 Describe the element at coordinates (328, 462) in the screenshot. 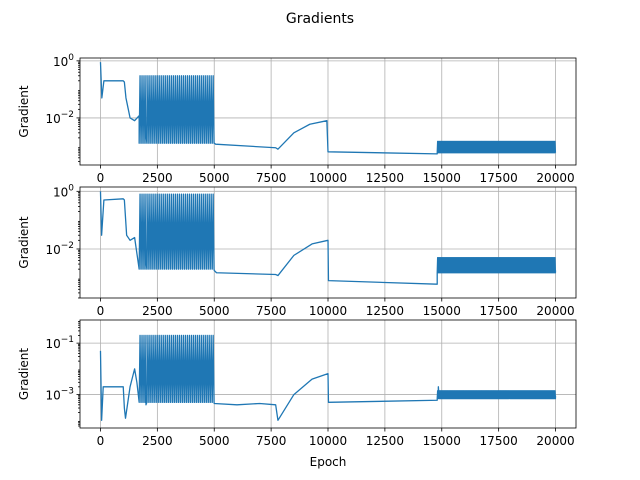

I see `x-axis-label: Epoch` at that location.